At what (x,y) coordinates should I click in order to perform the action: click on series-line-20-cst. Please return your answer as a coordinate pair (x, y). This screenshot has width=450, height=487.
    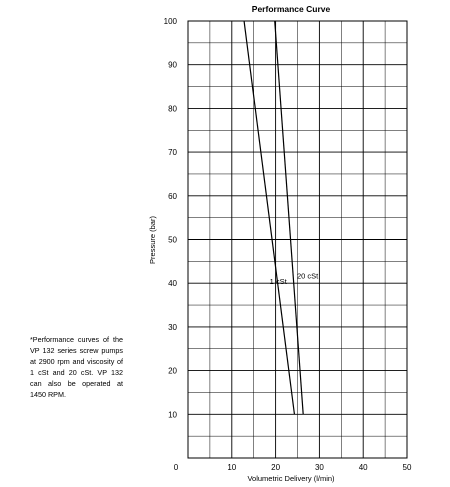
    Looking at the image, I should click on (289, 217).